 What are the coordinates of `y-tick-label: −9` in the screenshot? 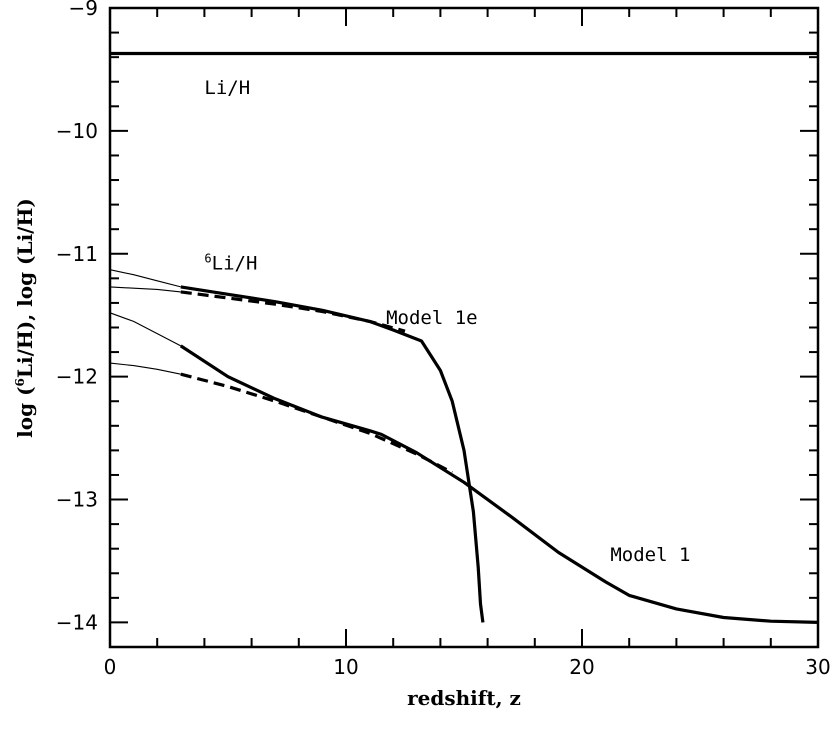 It's located at (83, 10).